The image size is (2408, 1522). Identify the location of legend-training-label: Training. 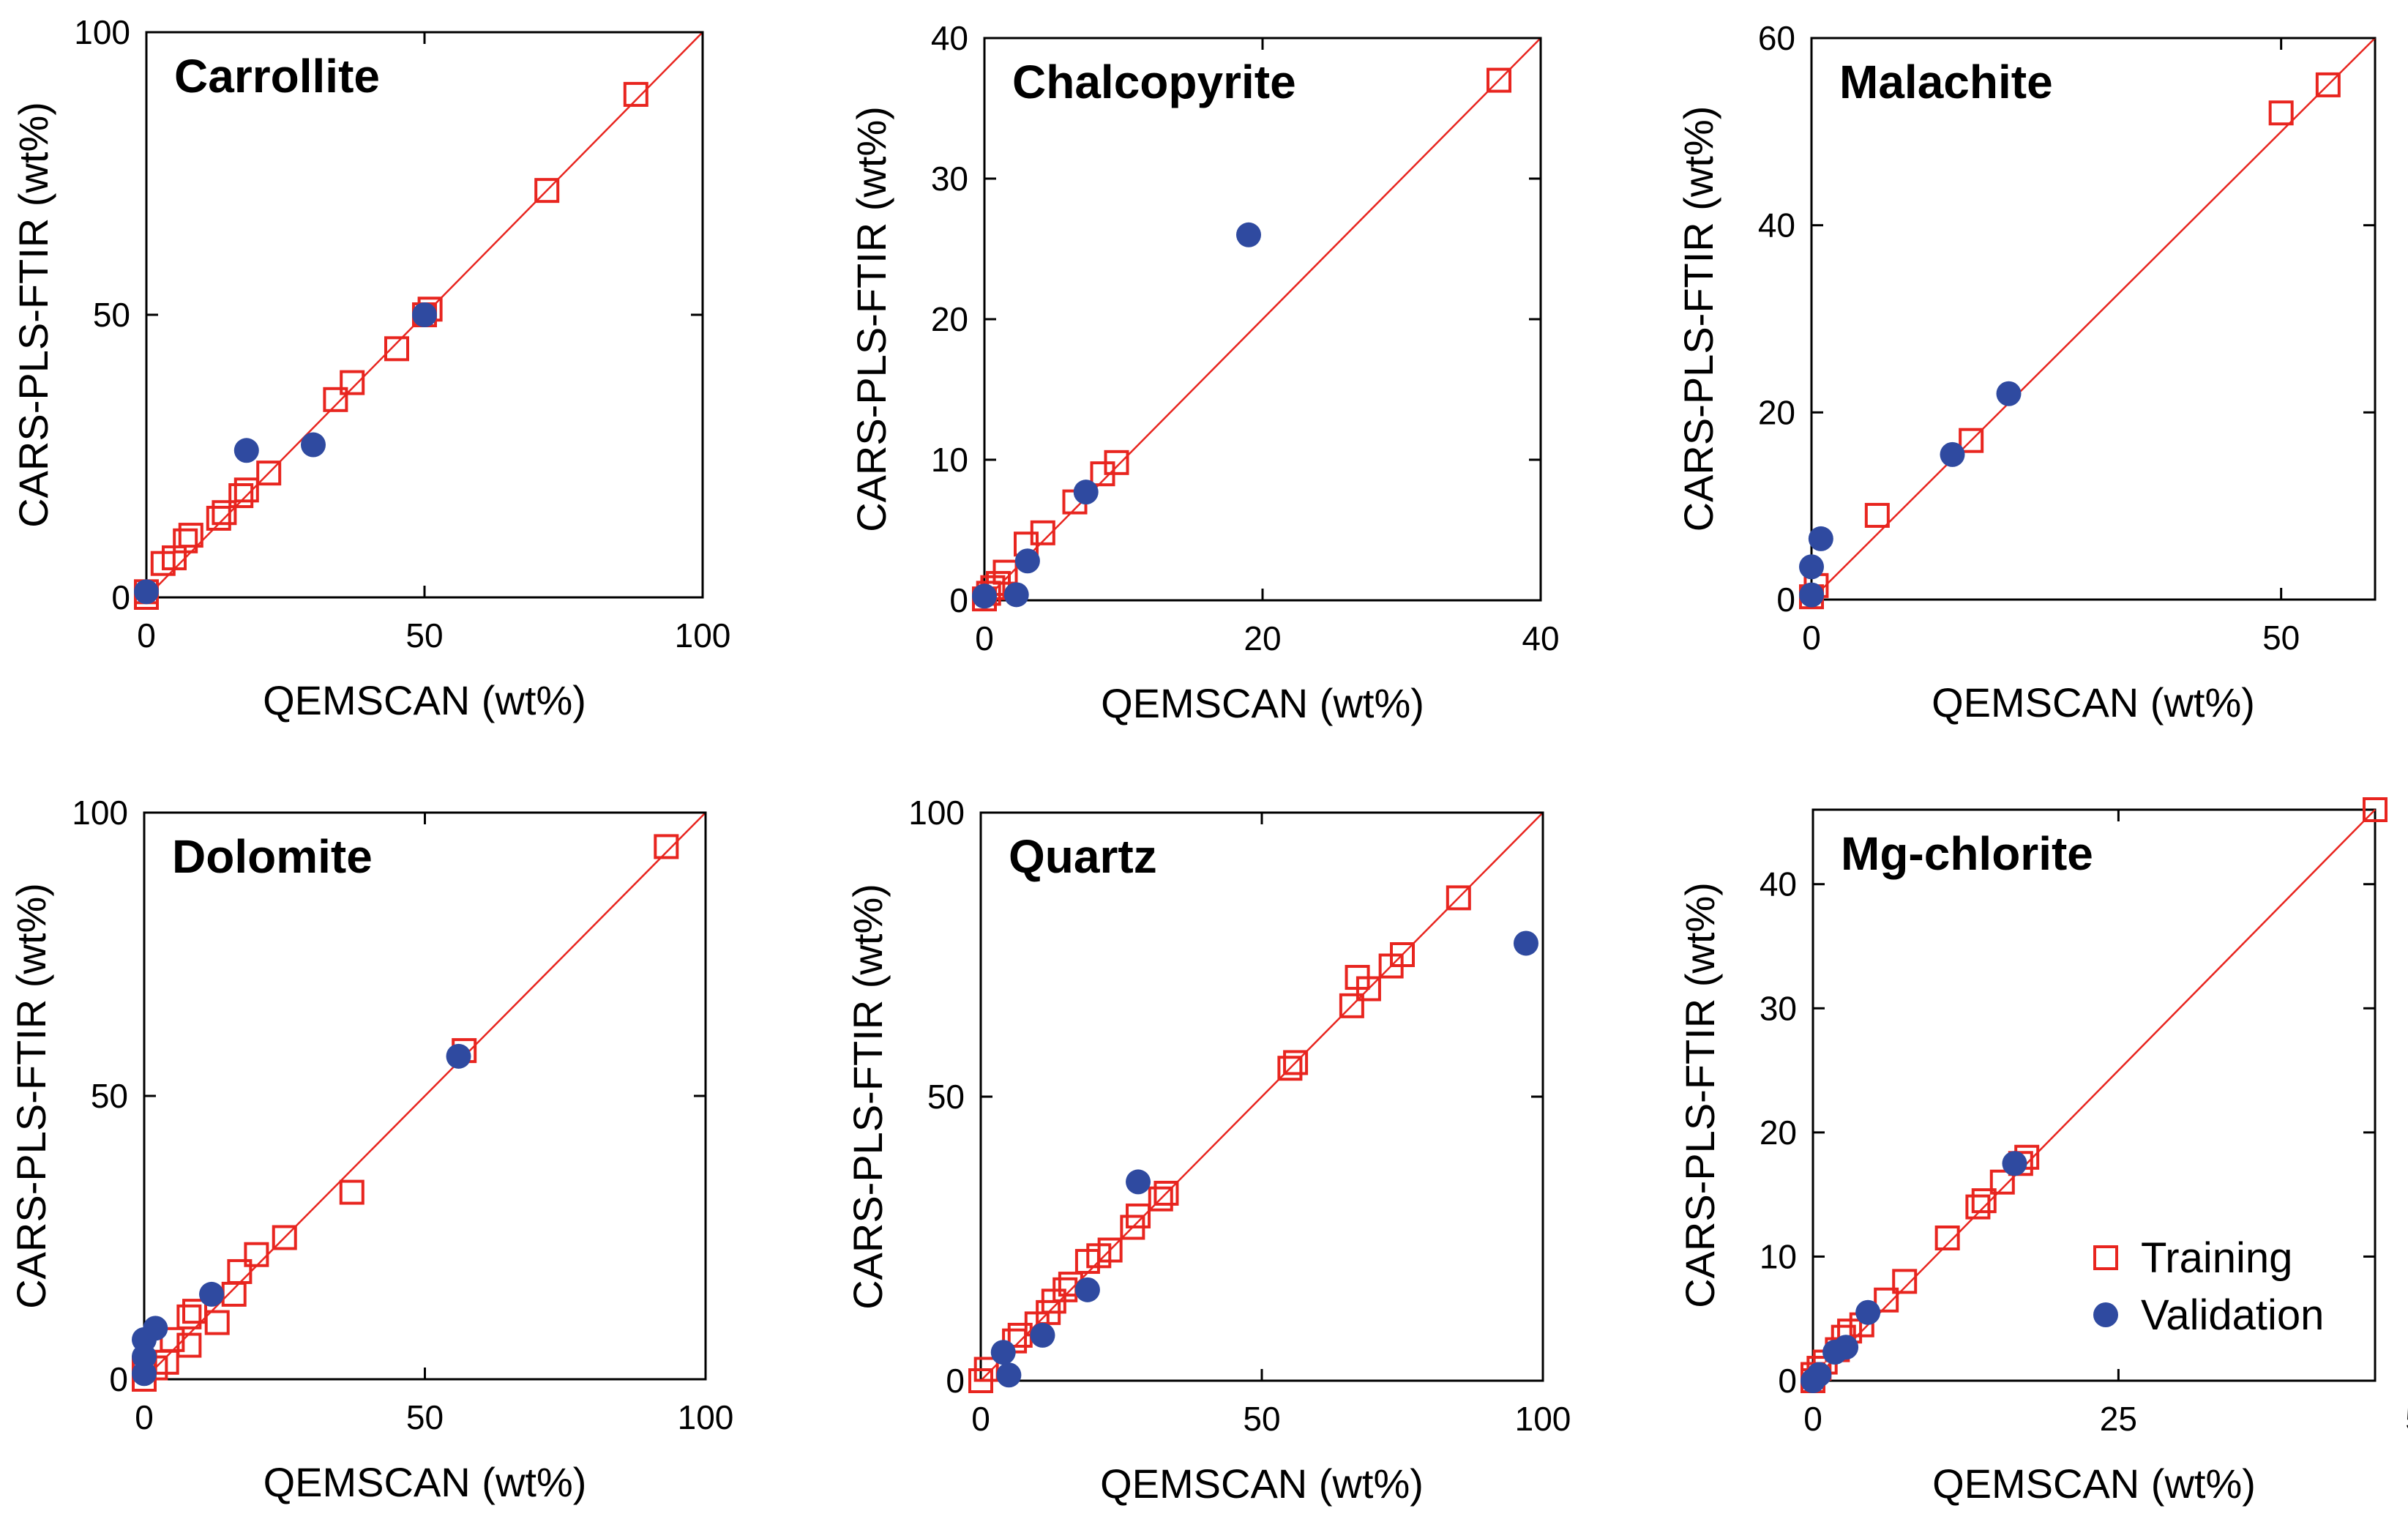
(2216, 1258).